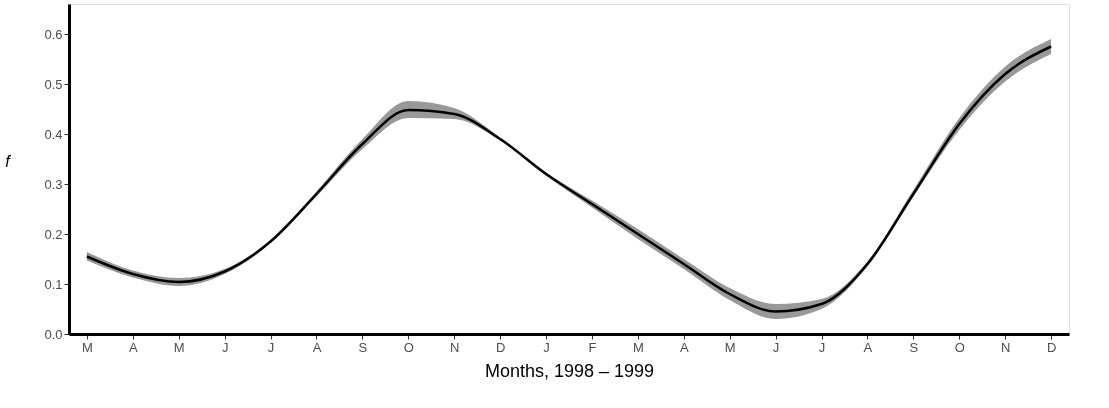  Describe the element at coordinates (53, 184) in the screenshot. I see `y-tick-label: 0.3` at that location.